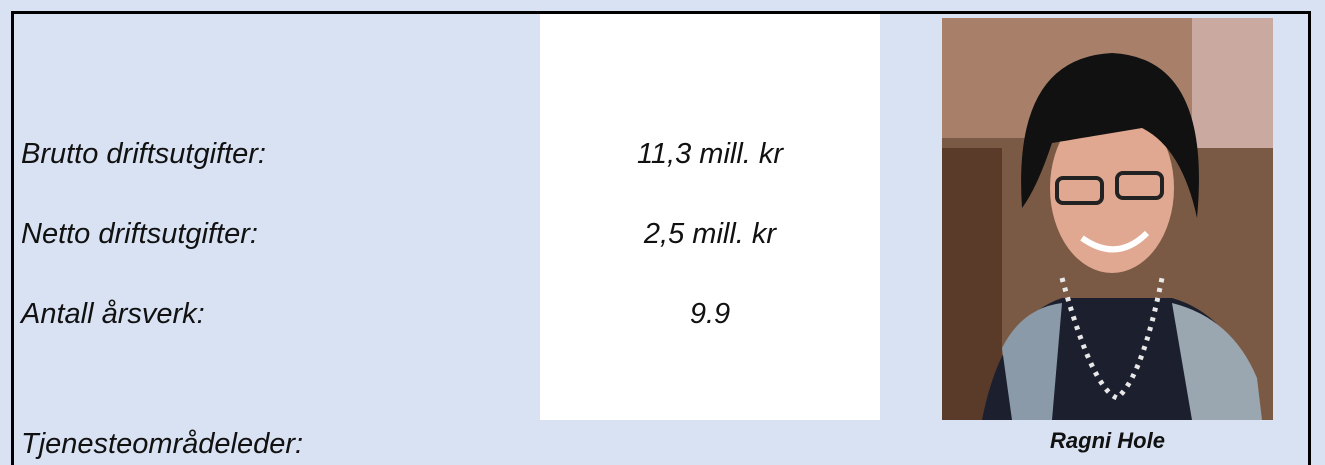 The width and height of the screenshot is (1325, 465). Describe the element at coordinates (162, 444) in the screenshot. I see `leader-title: Tjenesteområdeleder:` at that location.